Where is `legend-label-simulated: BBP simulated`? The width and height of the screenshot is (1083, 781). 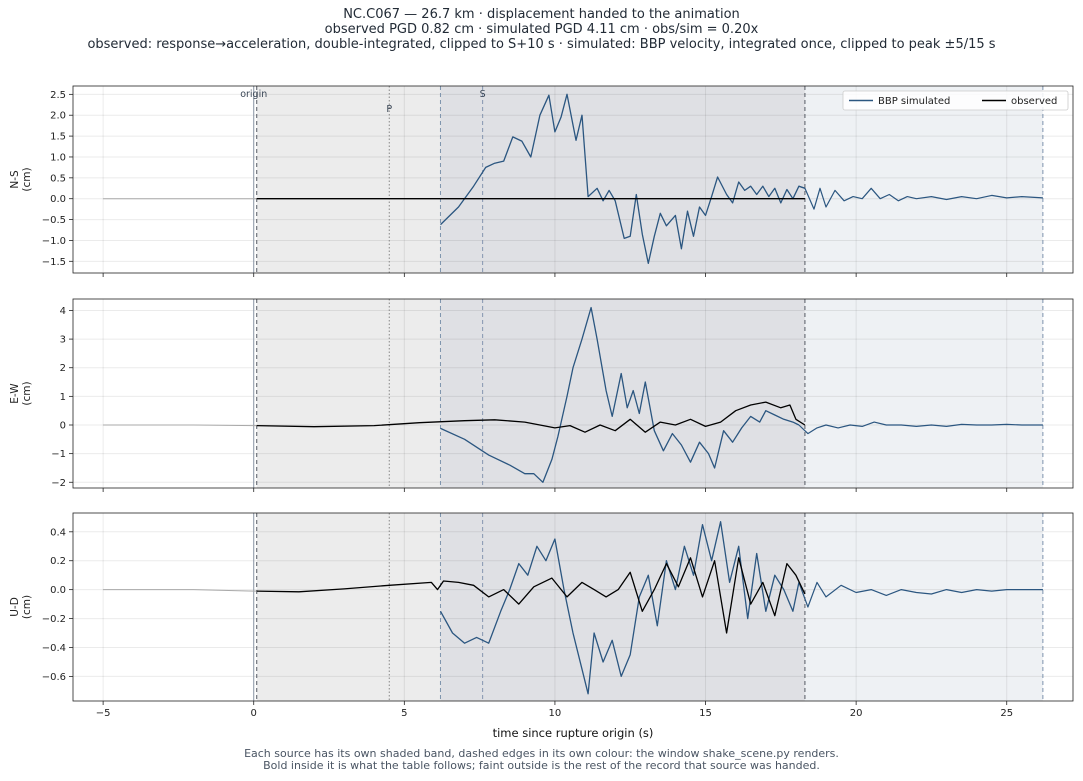
legend-label-simulated: BBP simulated is located at coordinates (914, 101).